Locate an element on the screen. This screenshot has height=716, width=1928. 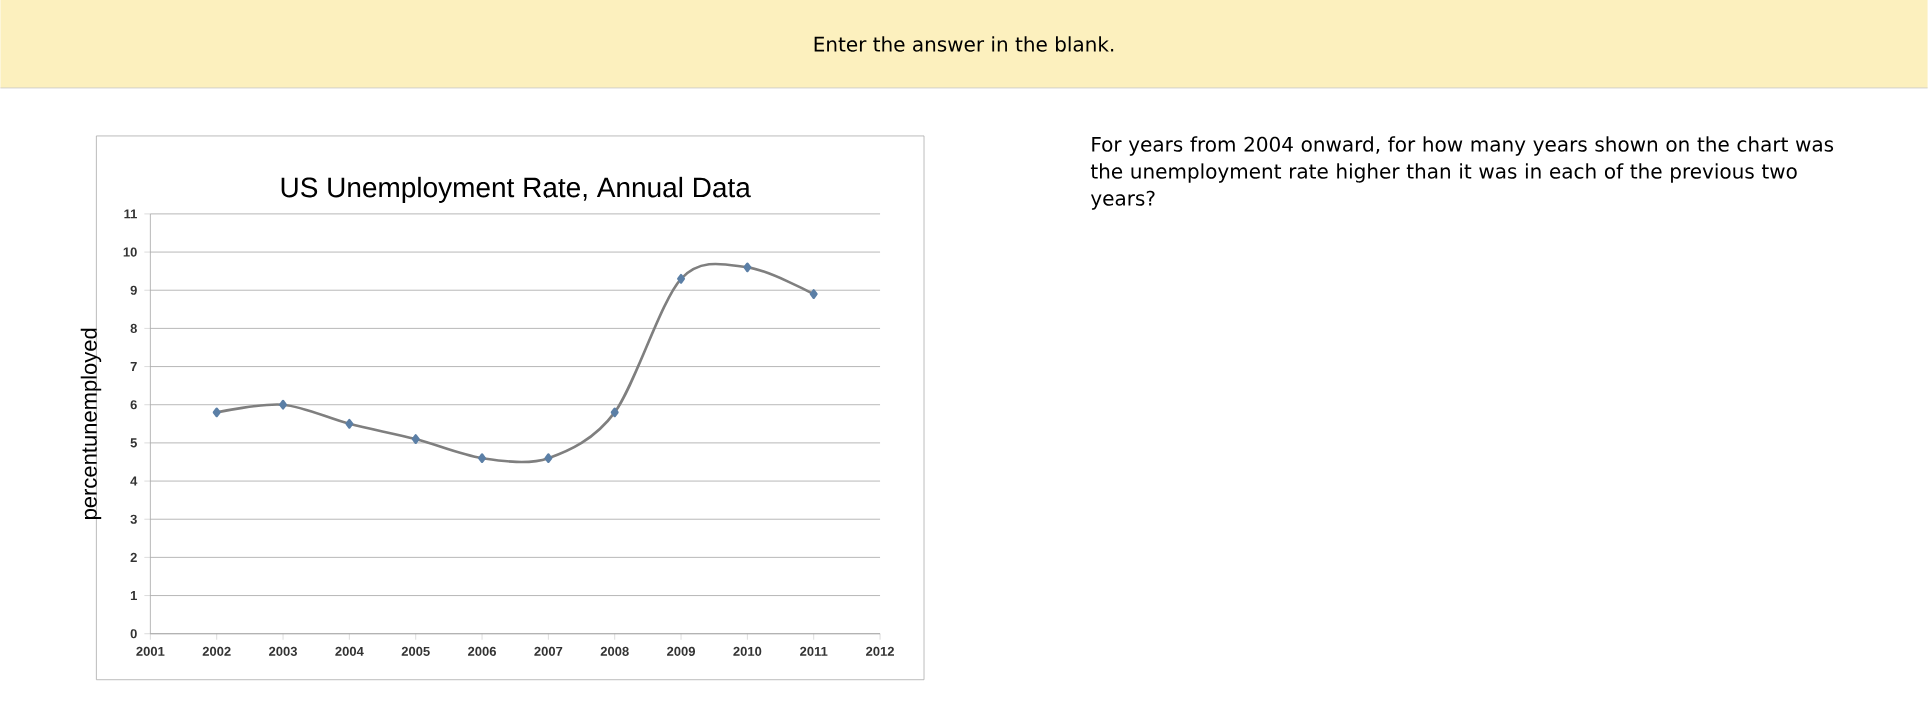
chart-title: US Unemployment Rate, Annual Data is located at coordinates (516, 190).